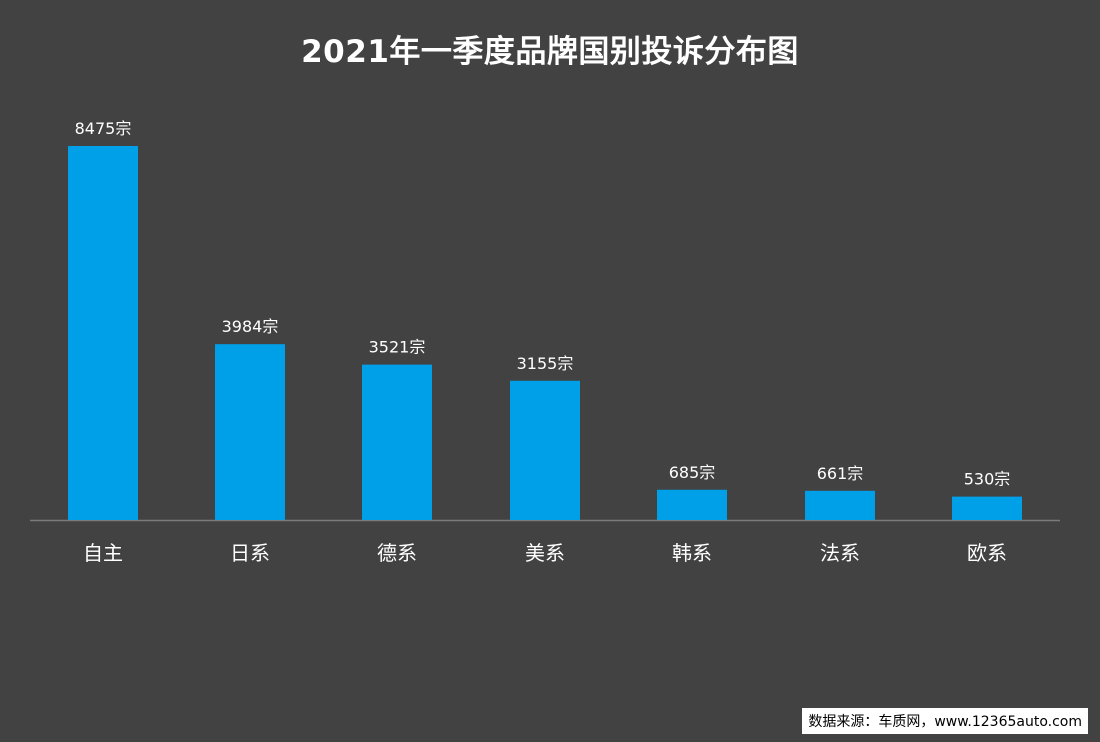 This screenshot has width=1100, height=742. What do you see at coordinates (945, 721) in the screenshot?
I see `data-source-note: 数据来源：车质网，www.12365auto.com` at bounding box center [945, 721].